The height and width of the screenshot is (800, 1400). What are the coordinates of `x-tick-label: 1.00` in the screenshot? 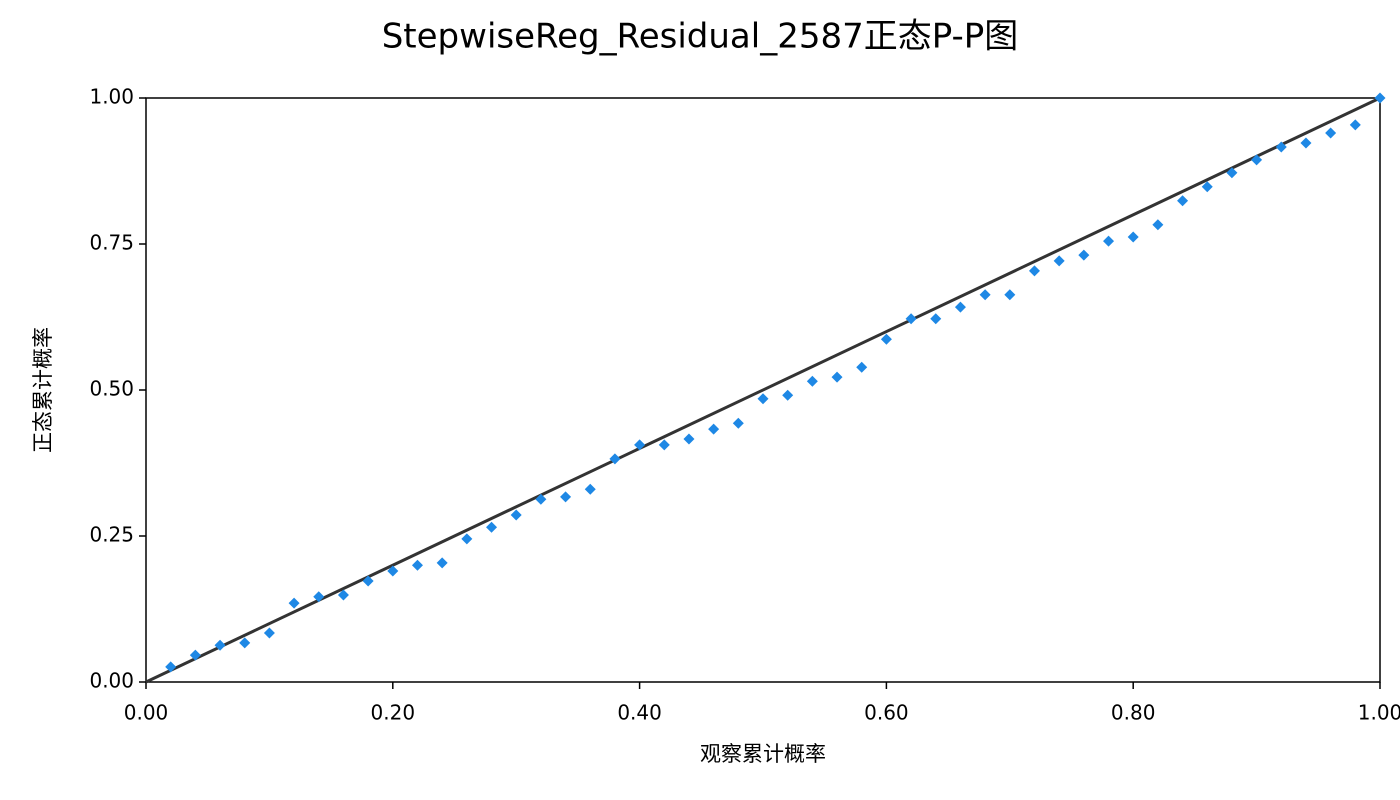 It's located at (1379, 713).